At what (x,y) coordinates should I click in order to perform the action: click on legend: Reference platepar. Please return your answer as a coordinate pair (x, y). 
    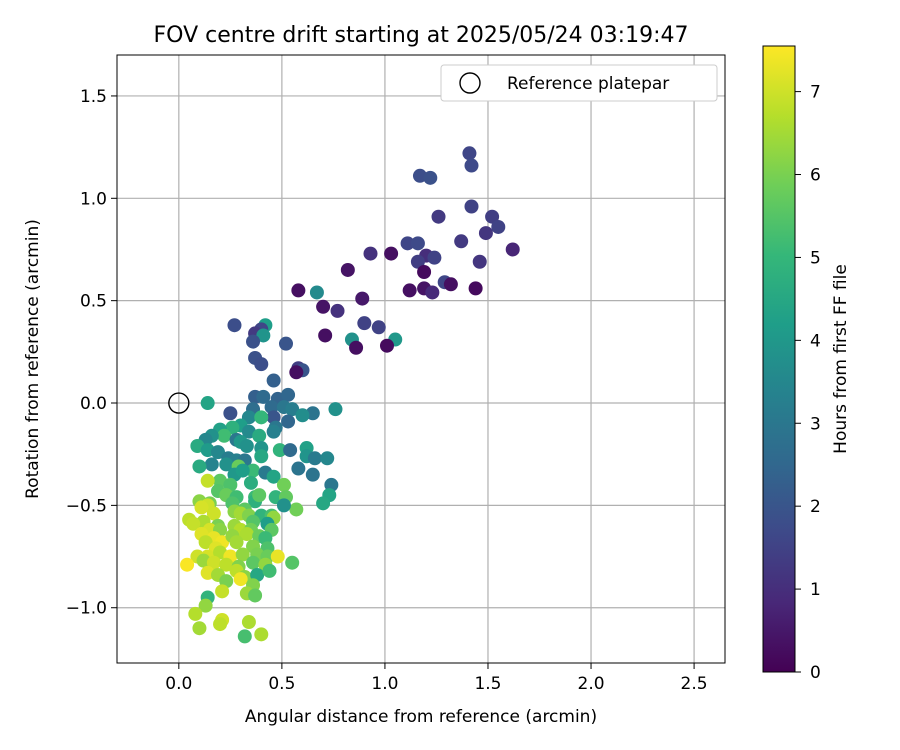
    Looking at the image, I should click on (579, 83).